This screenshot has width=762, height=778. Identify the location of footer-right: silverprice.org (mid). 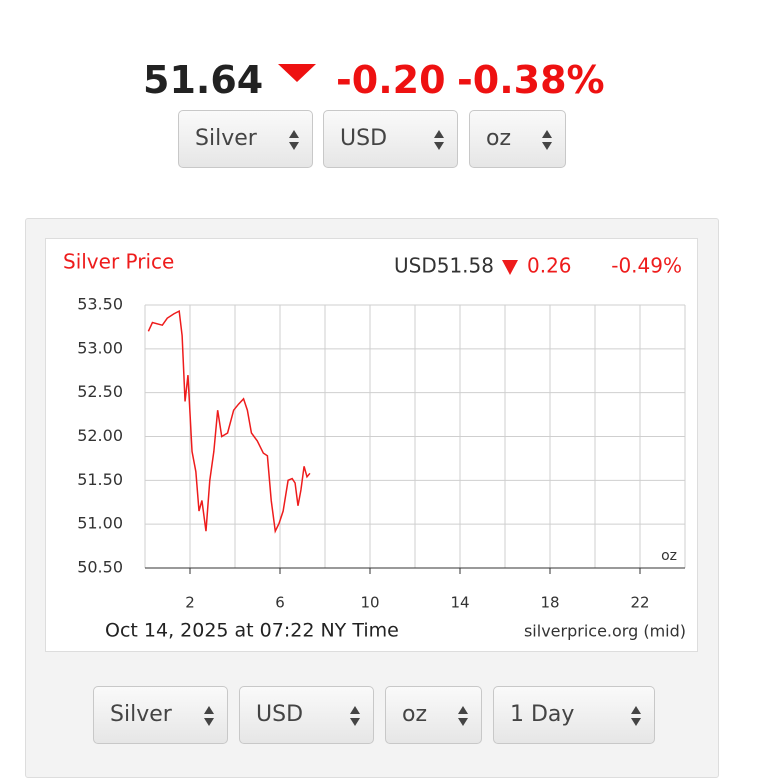
(605, 631).